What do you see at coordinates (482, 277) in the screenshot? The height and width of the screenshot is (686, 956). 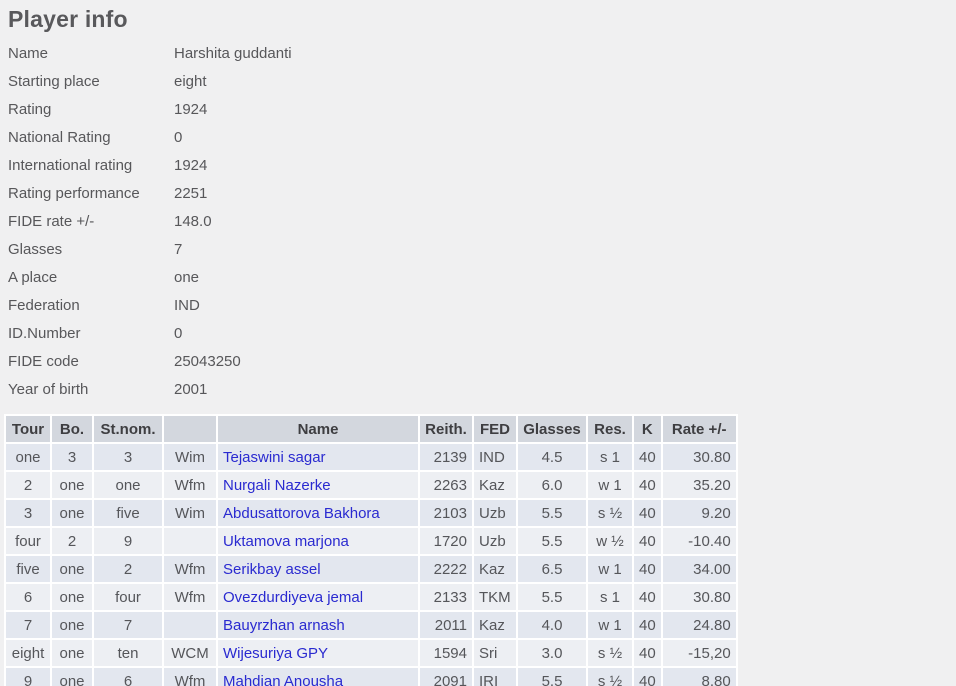 I see `info-row: A place one` at bounding box center [482, 277].